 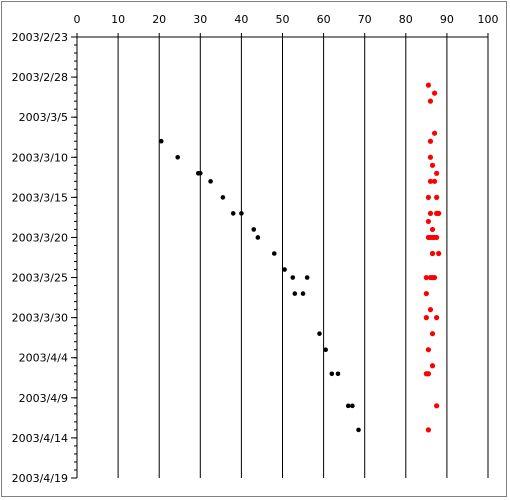 I want to click on x-tick-label: 20, so click(x=159, y=19).